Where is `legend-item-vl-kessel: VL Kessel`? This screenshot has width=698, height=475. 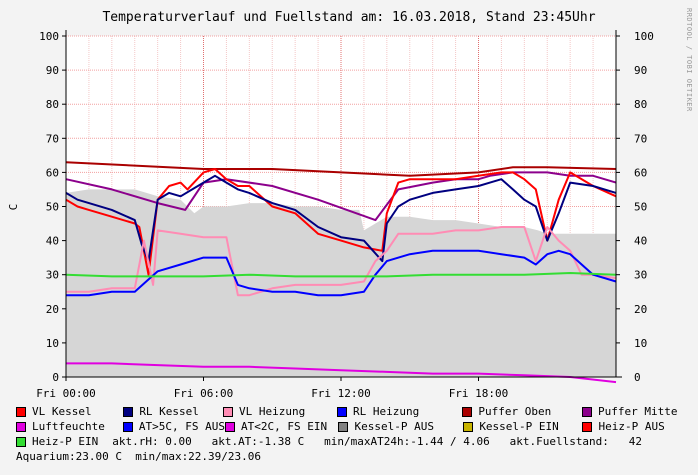 legend-item-vl-kessel: VL Kessel is located at coordinates (69, 411).